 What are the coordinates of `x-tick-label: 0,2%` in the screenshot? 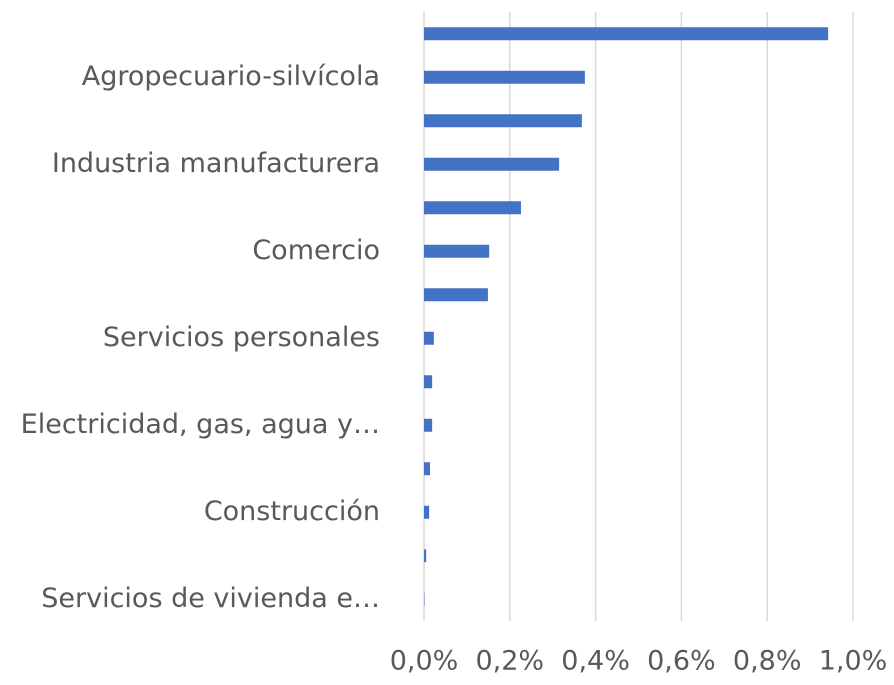 It's located at (509, 661).